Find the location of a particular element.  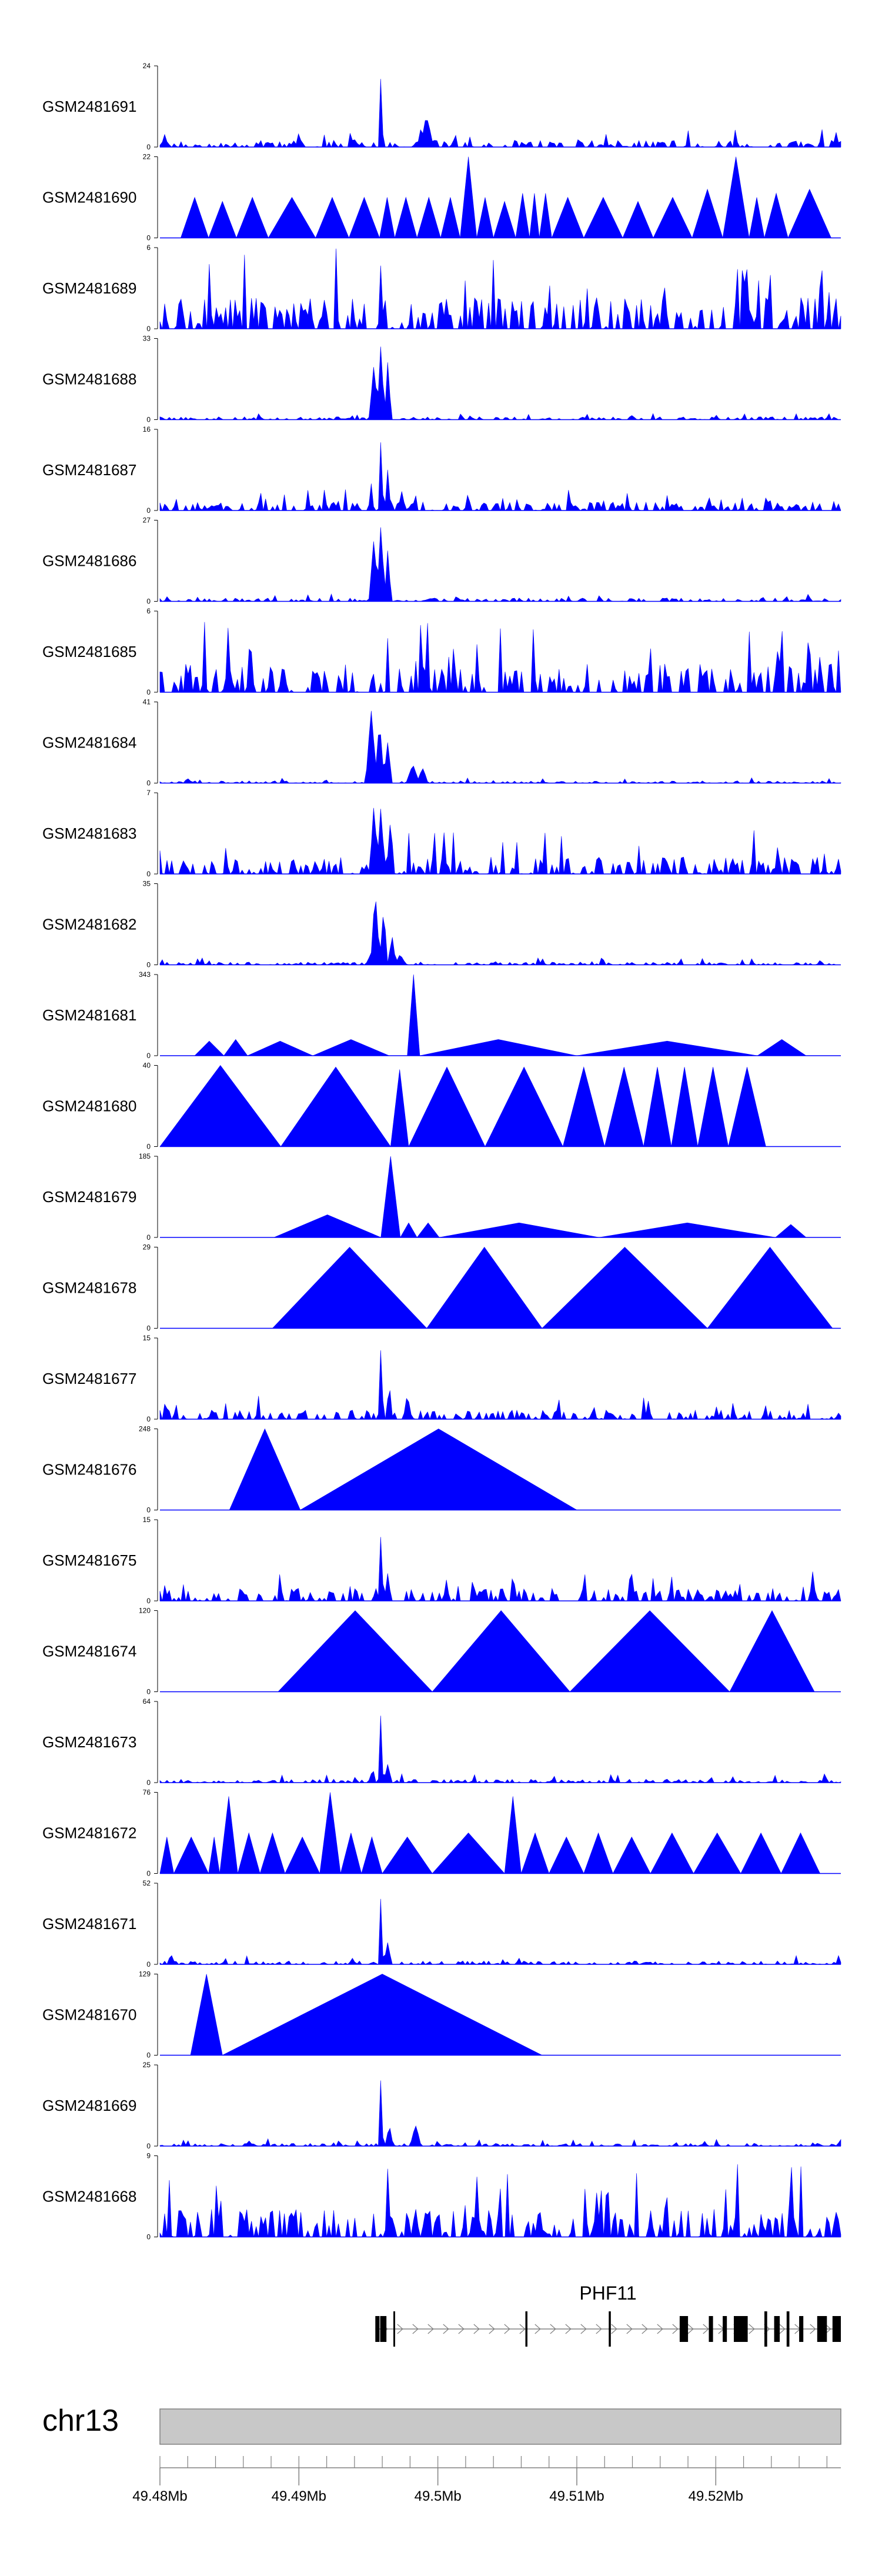

track-GSM2481672: GSM2481672 76 0 is located at coordinates (441, 1833).